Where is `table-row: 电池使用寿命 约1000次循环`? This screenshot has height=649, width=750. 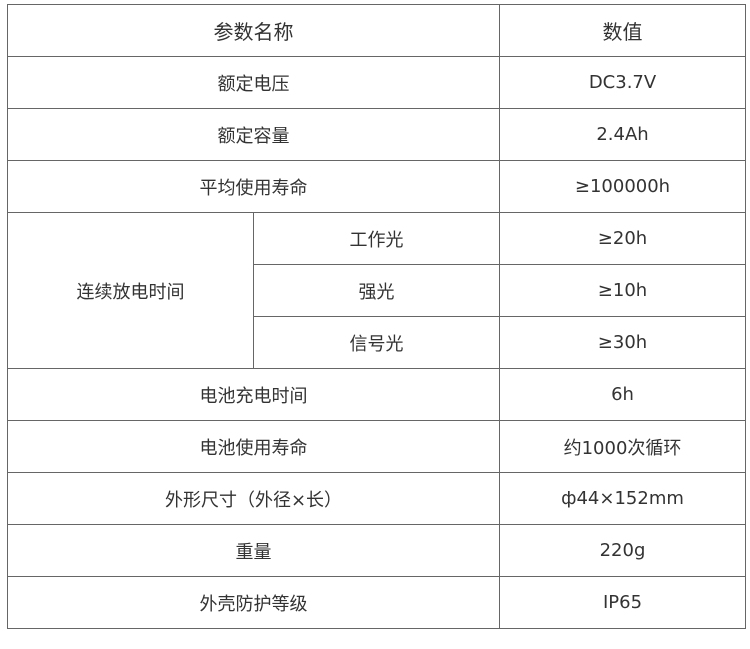
table-row: 电池使用寿命 约1000次循环 is located at coordinates (376, 446).